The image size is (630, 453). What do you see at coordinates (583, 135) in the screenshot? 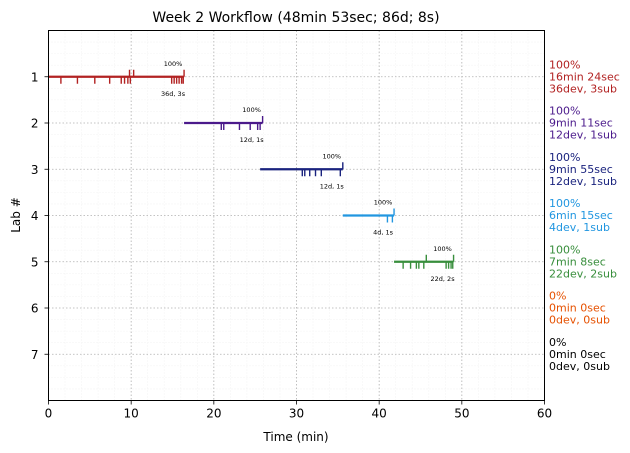
I see `lab-2-side-counts: 12dev, 1sub` at bounding box center [583, 135].